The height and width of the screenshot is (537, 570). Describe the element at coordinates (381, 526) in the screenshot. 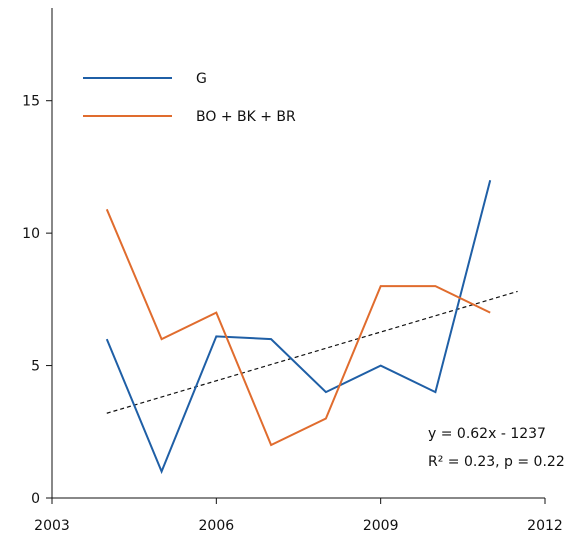

I see `x-tick-label: 2009` at that location.